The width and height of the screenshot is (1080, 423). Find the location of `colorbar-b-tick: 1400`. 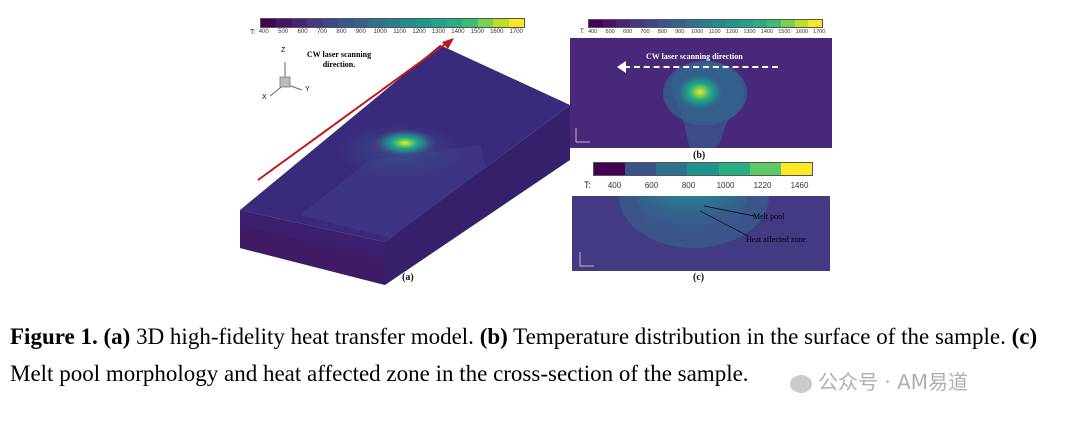

colorbar-b-tick: 1400 is located at coordinates (767, 32).